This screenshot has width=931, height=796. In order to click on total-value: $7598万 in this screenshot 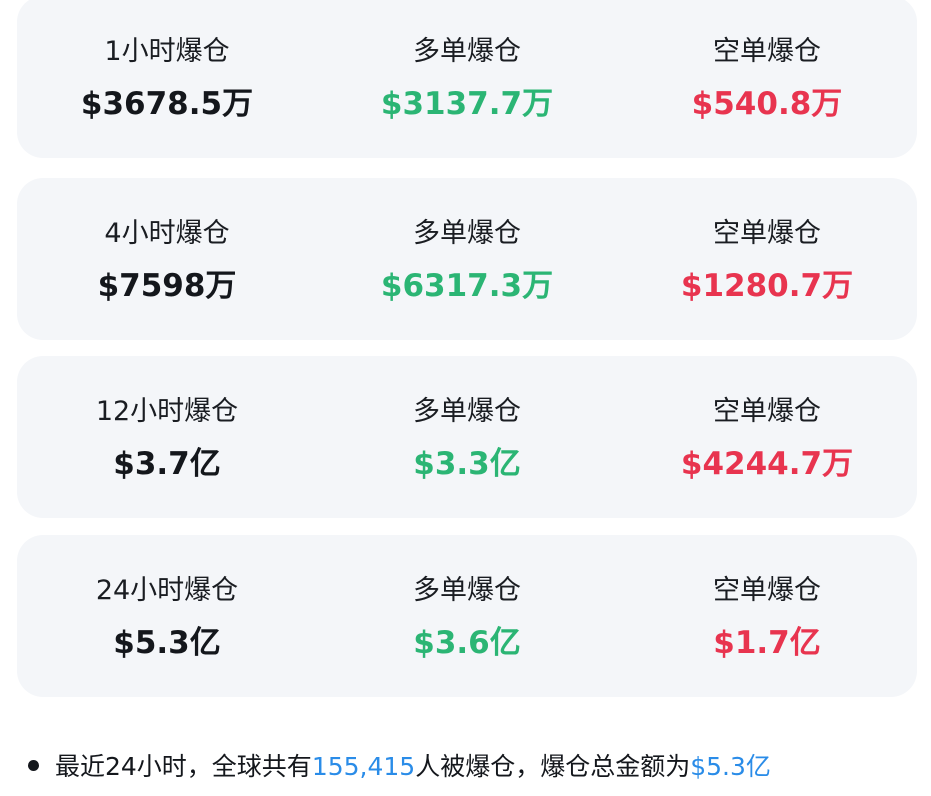, I will do `click(167, 286)`.